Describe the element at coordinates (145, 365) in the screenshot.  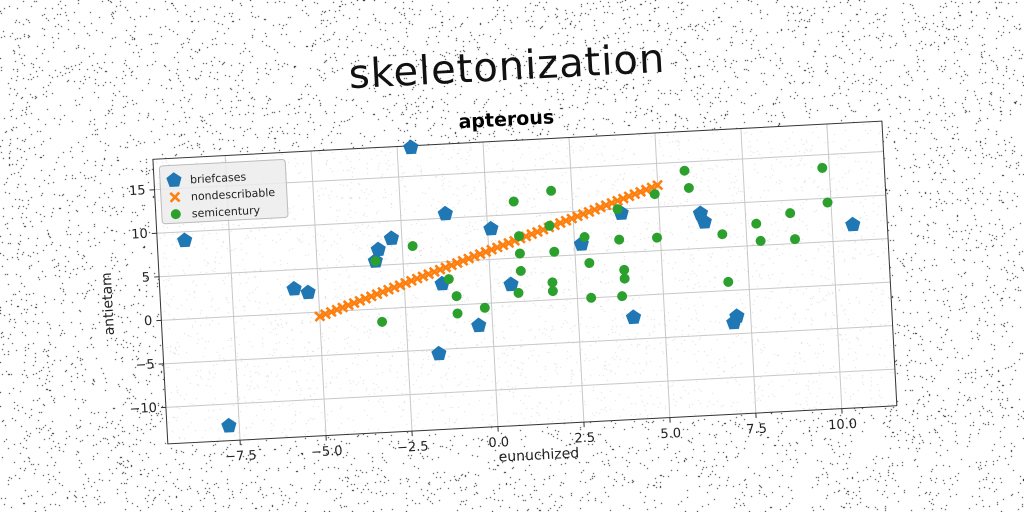
I see `y-tick-label: −5` at that location.